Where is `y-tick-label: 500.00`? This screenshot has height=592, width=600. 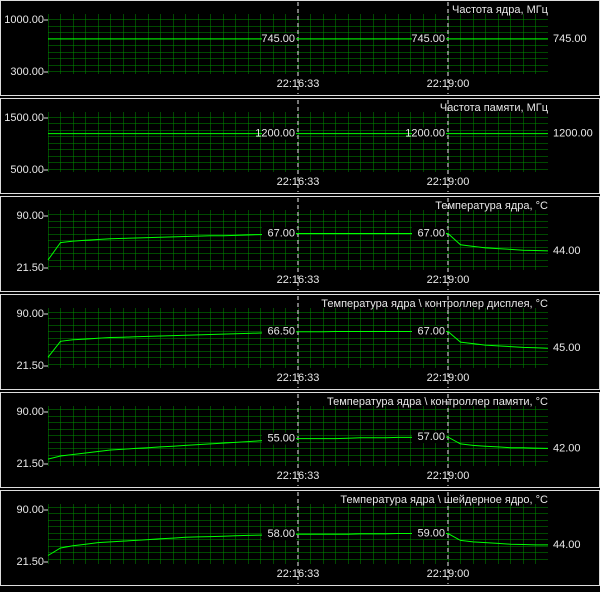 y-tick-label: 500.00 is located at coordinates (27, 170).